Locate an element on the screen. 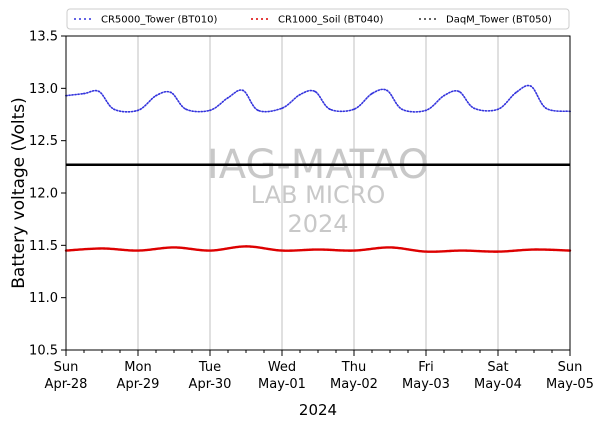  legend-label: CR1000_Soil (BT040) is located at coordinates (331, 20).